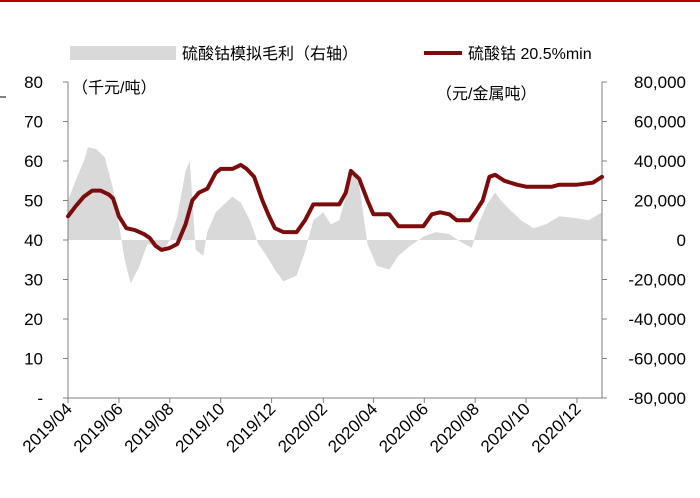  I want to click on x-tick-label: 2019/04, so click(47, 427).